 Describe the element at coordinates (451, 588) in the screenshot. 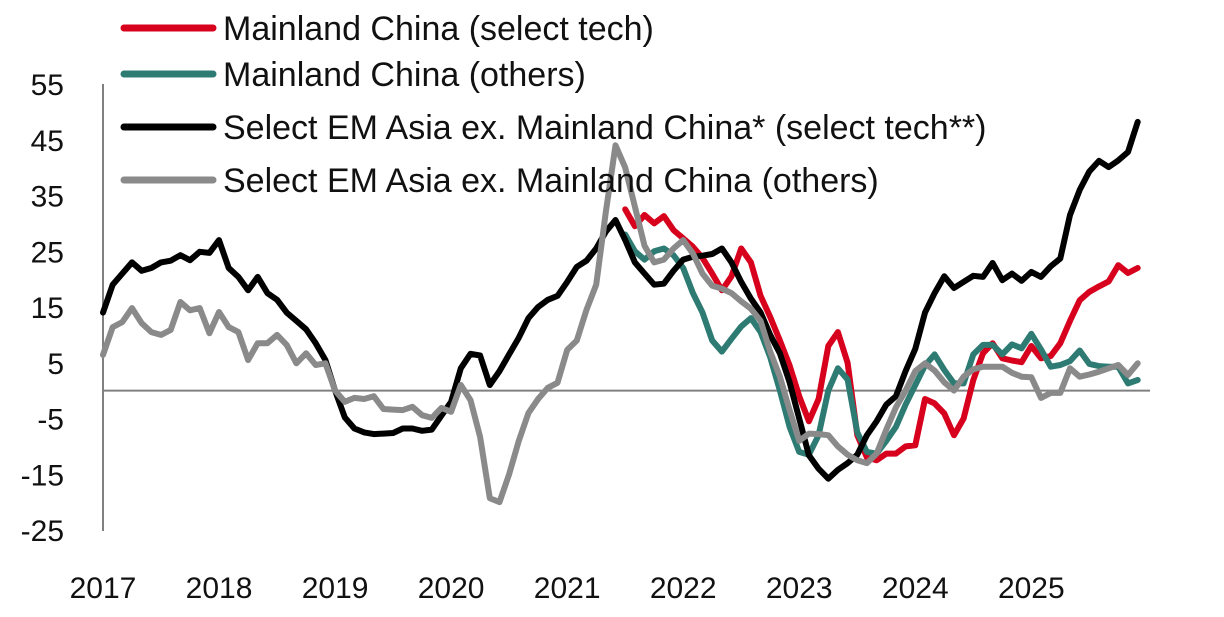

I see `x-tick-label: 2020` at that location.